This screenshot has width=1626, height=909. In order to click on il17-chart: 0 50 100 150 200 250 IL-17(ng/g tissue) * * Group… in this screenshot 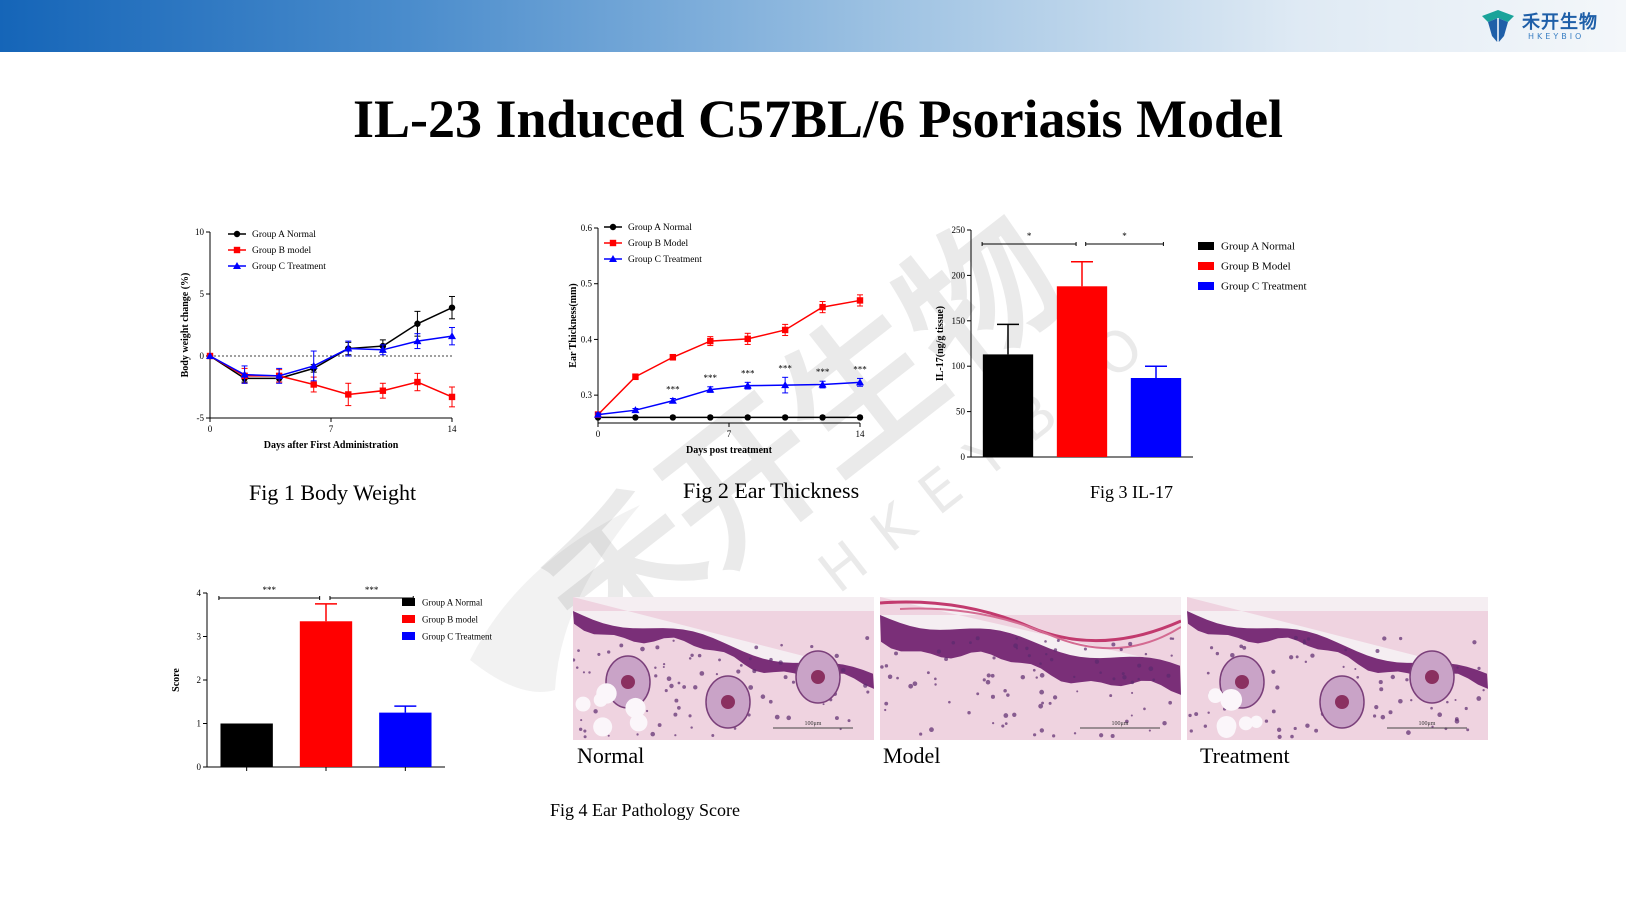, I will do `click(1121, 343)`.